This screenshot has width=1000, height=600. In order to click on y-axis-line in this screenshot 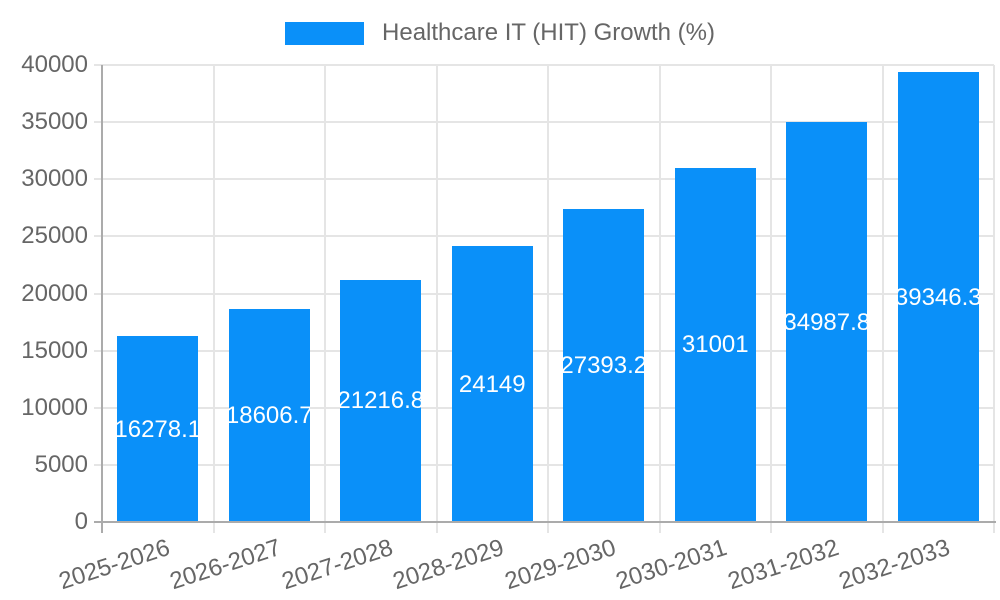, I will do `click(102, 299)`.